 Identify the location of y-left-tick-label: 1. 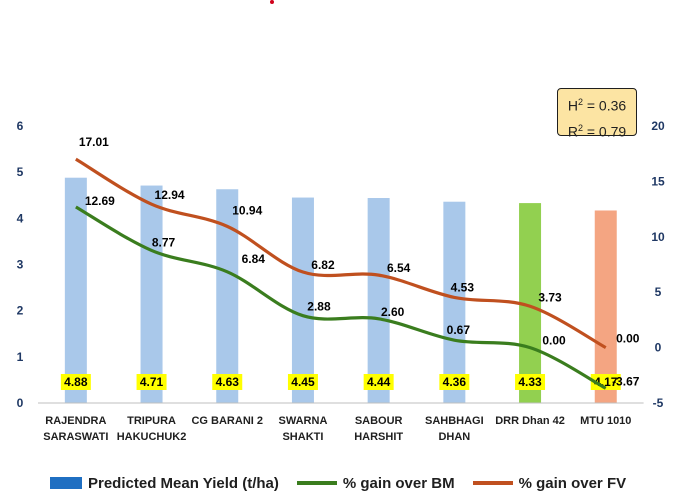
(20, 357).